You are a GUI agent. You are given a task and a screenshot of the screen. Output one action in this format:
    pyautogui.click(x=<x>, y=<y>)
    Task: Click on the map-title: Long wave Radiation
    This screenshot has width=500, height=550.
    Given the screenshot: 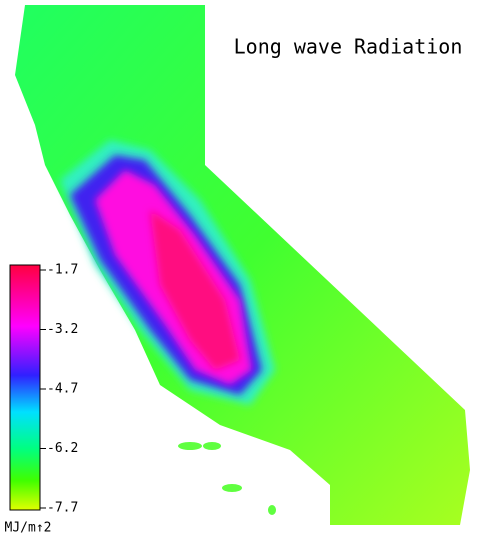 What is the action you would take?
    pyautogui.click(x=348, y=47)
    